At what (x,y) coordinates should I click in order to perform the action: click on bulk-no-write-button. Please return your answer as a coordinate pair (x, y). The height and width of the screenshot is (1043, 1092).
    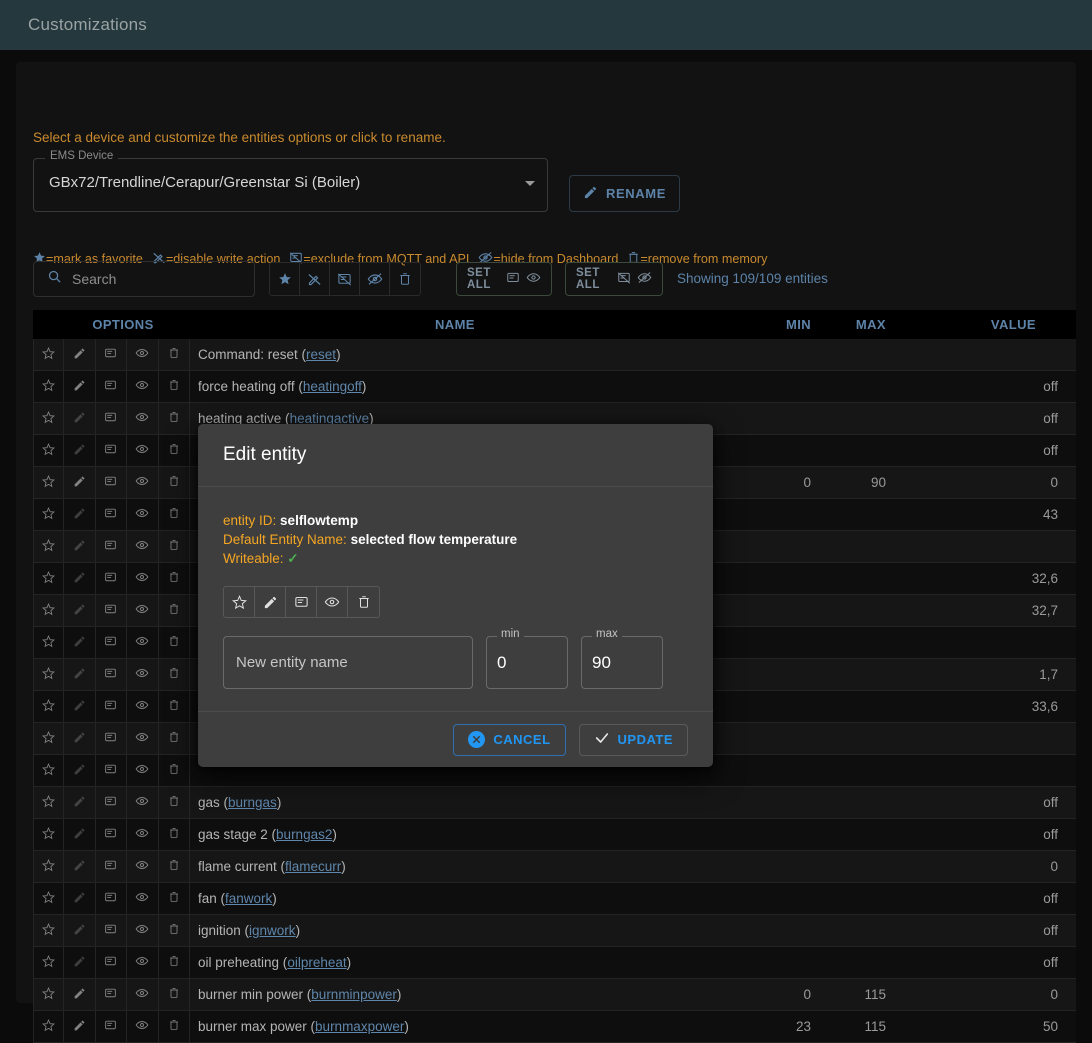
    Looking at the image, I should click on (315, 279).